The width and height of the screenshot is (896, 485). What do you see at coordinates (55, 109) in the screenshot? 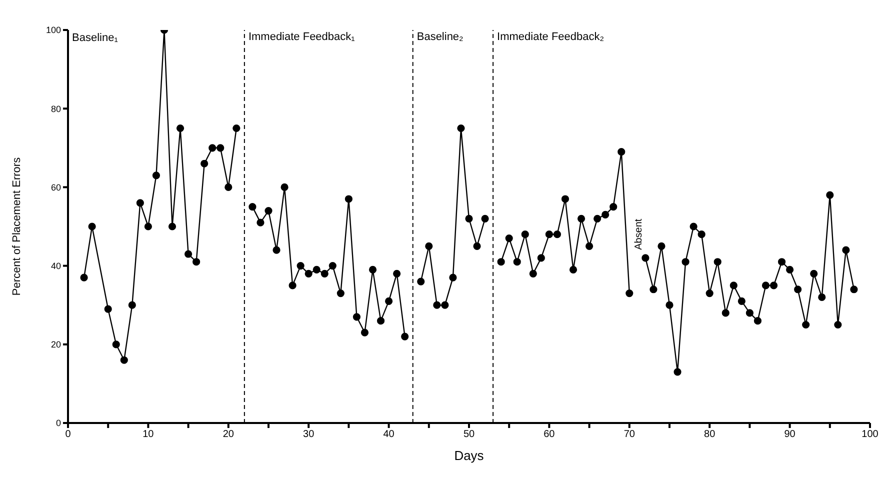
I see `y-tick-label: 80` at bounding box center [55, 109].